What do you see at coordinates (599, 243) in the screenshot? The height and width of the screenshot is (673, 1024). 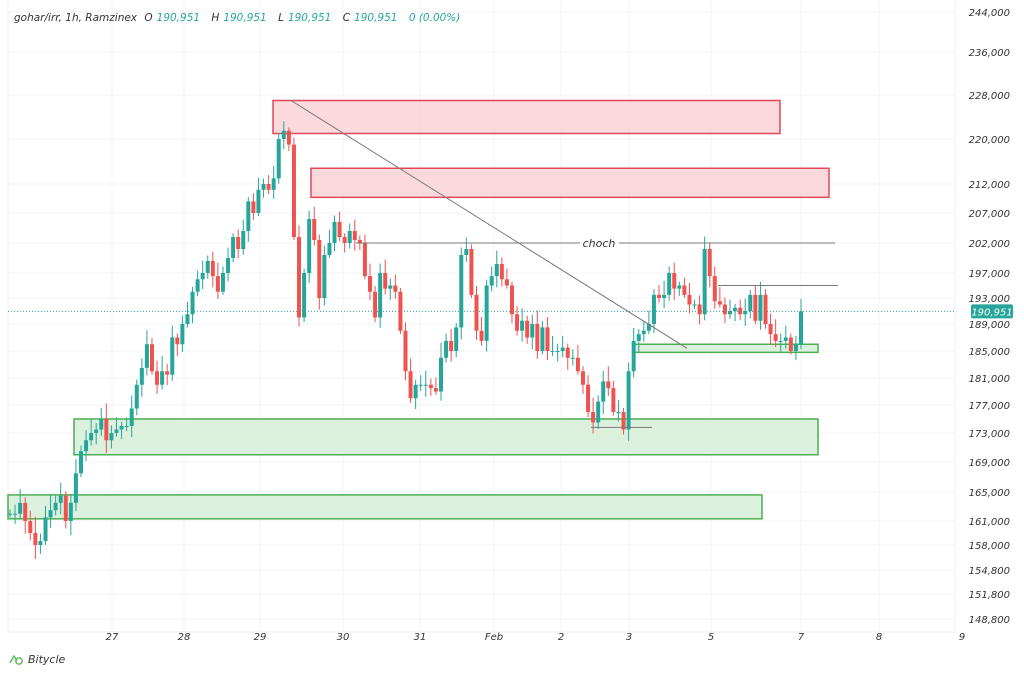 I see `level-label-choch: choch` at bounding box center [599, 243].